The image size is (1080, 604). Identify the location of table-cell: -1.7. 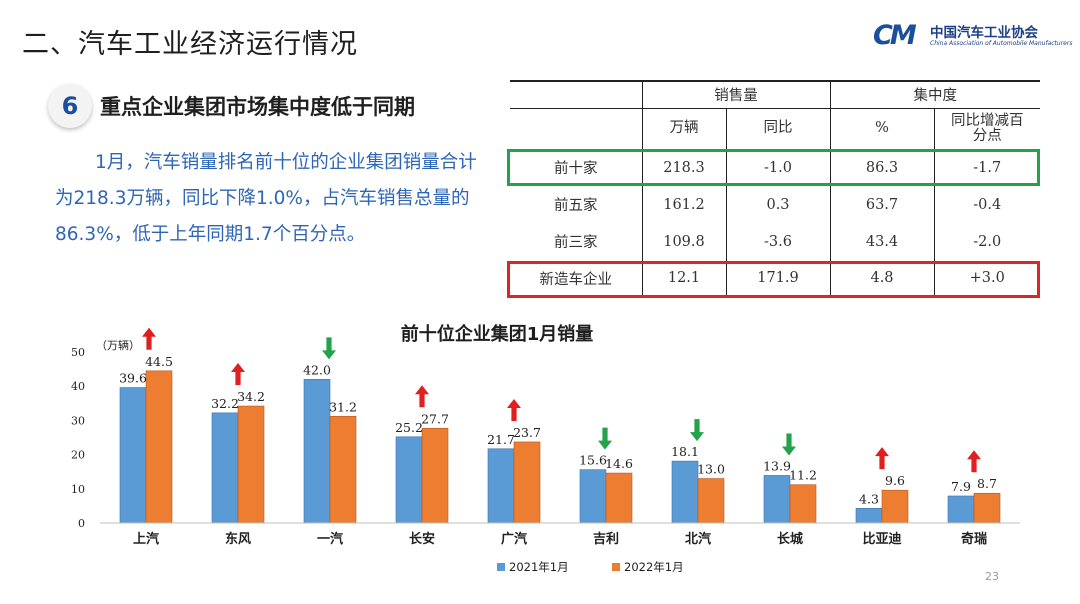
(986, 167).